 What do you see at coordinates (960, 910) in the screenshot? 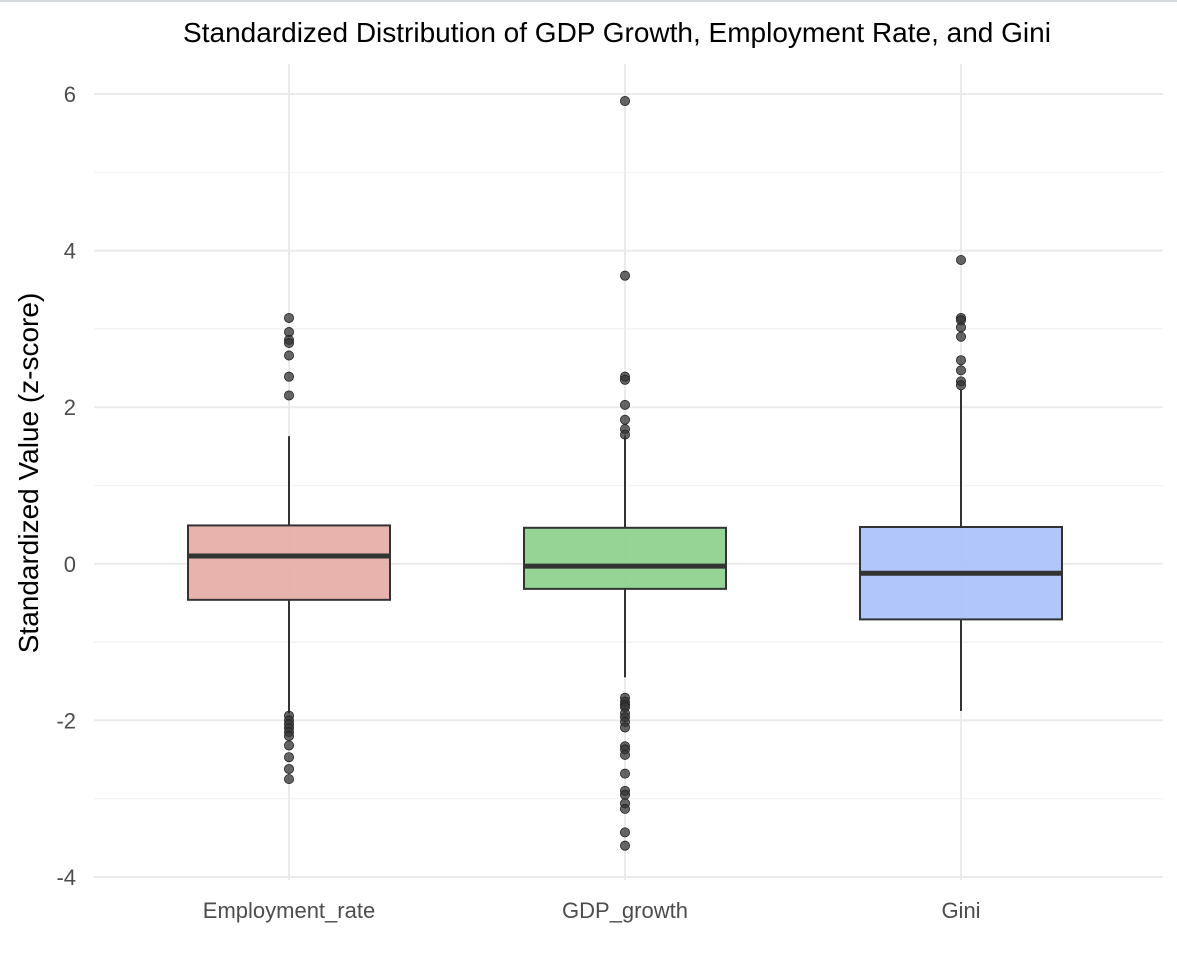
I see `x-tick-label: Gini` at bounding box center [960, 910].